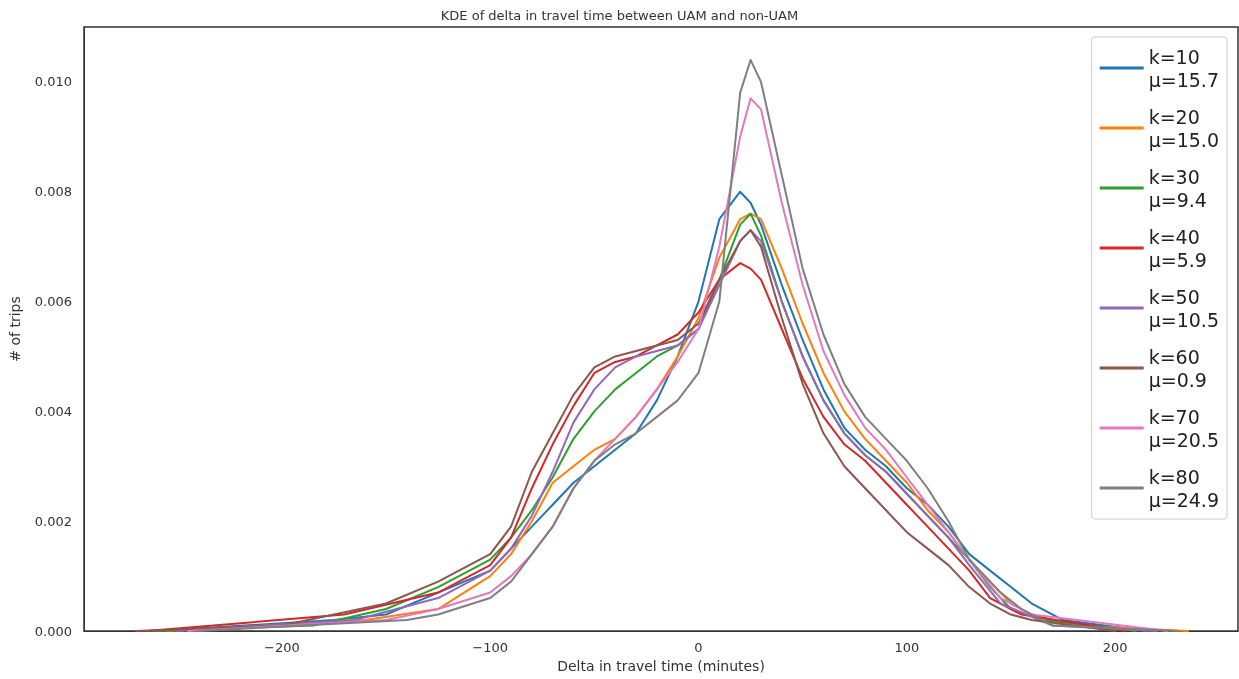 Image resolution: width=1239 pixels, height=679 pixels. What do you see at coordinates (53, 631) in the screenshot?
I see `y-tick-label: 0.000` at bounding box center [53, 631].